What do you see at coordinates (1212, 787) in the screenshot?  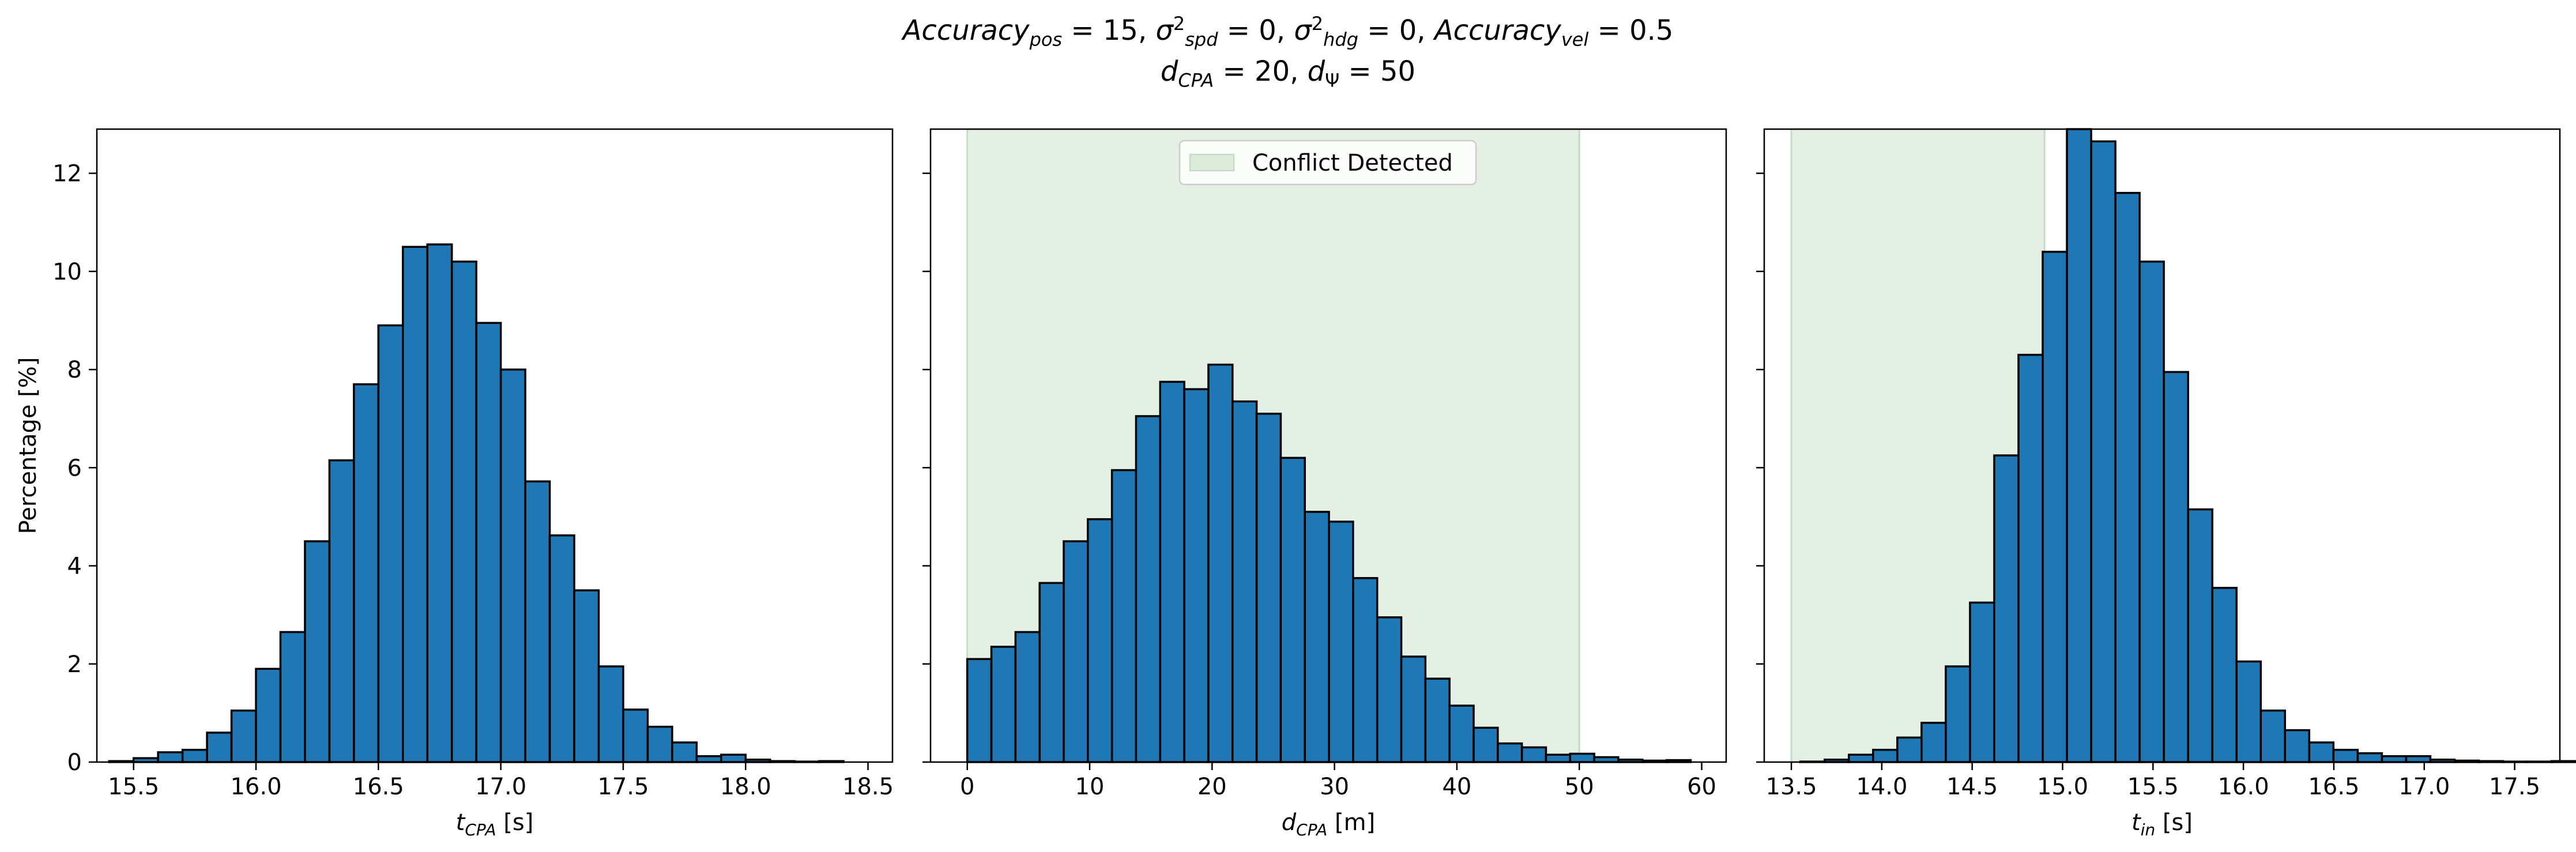 I see `x-tick-label: 20` at bounding box center [1212, 787].